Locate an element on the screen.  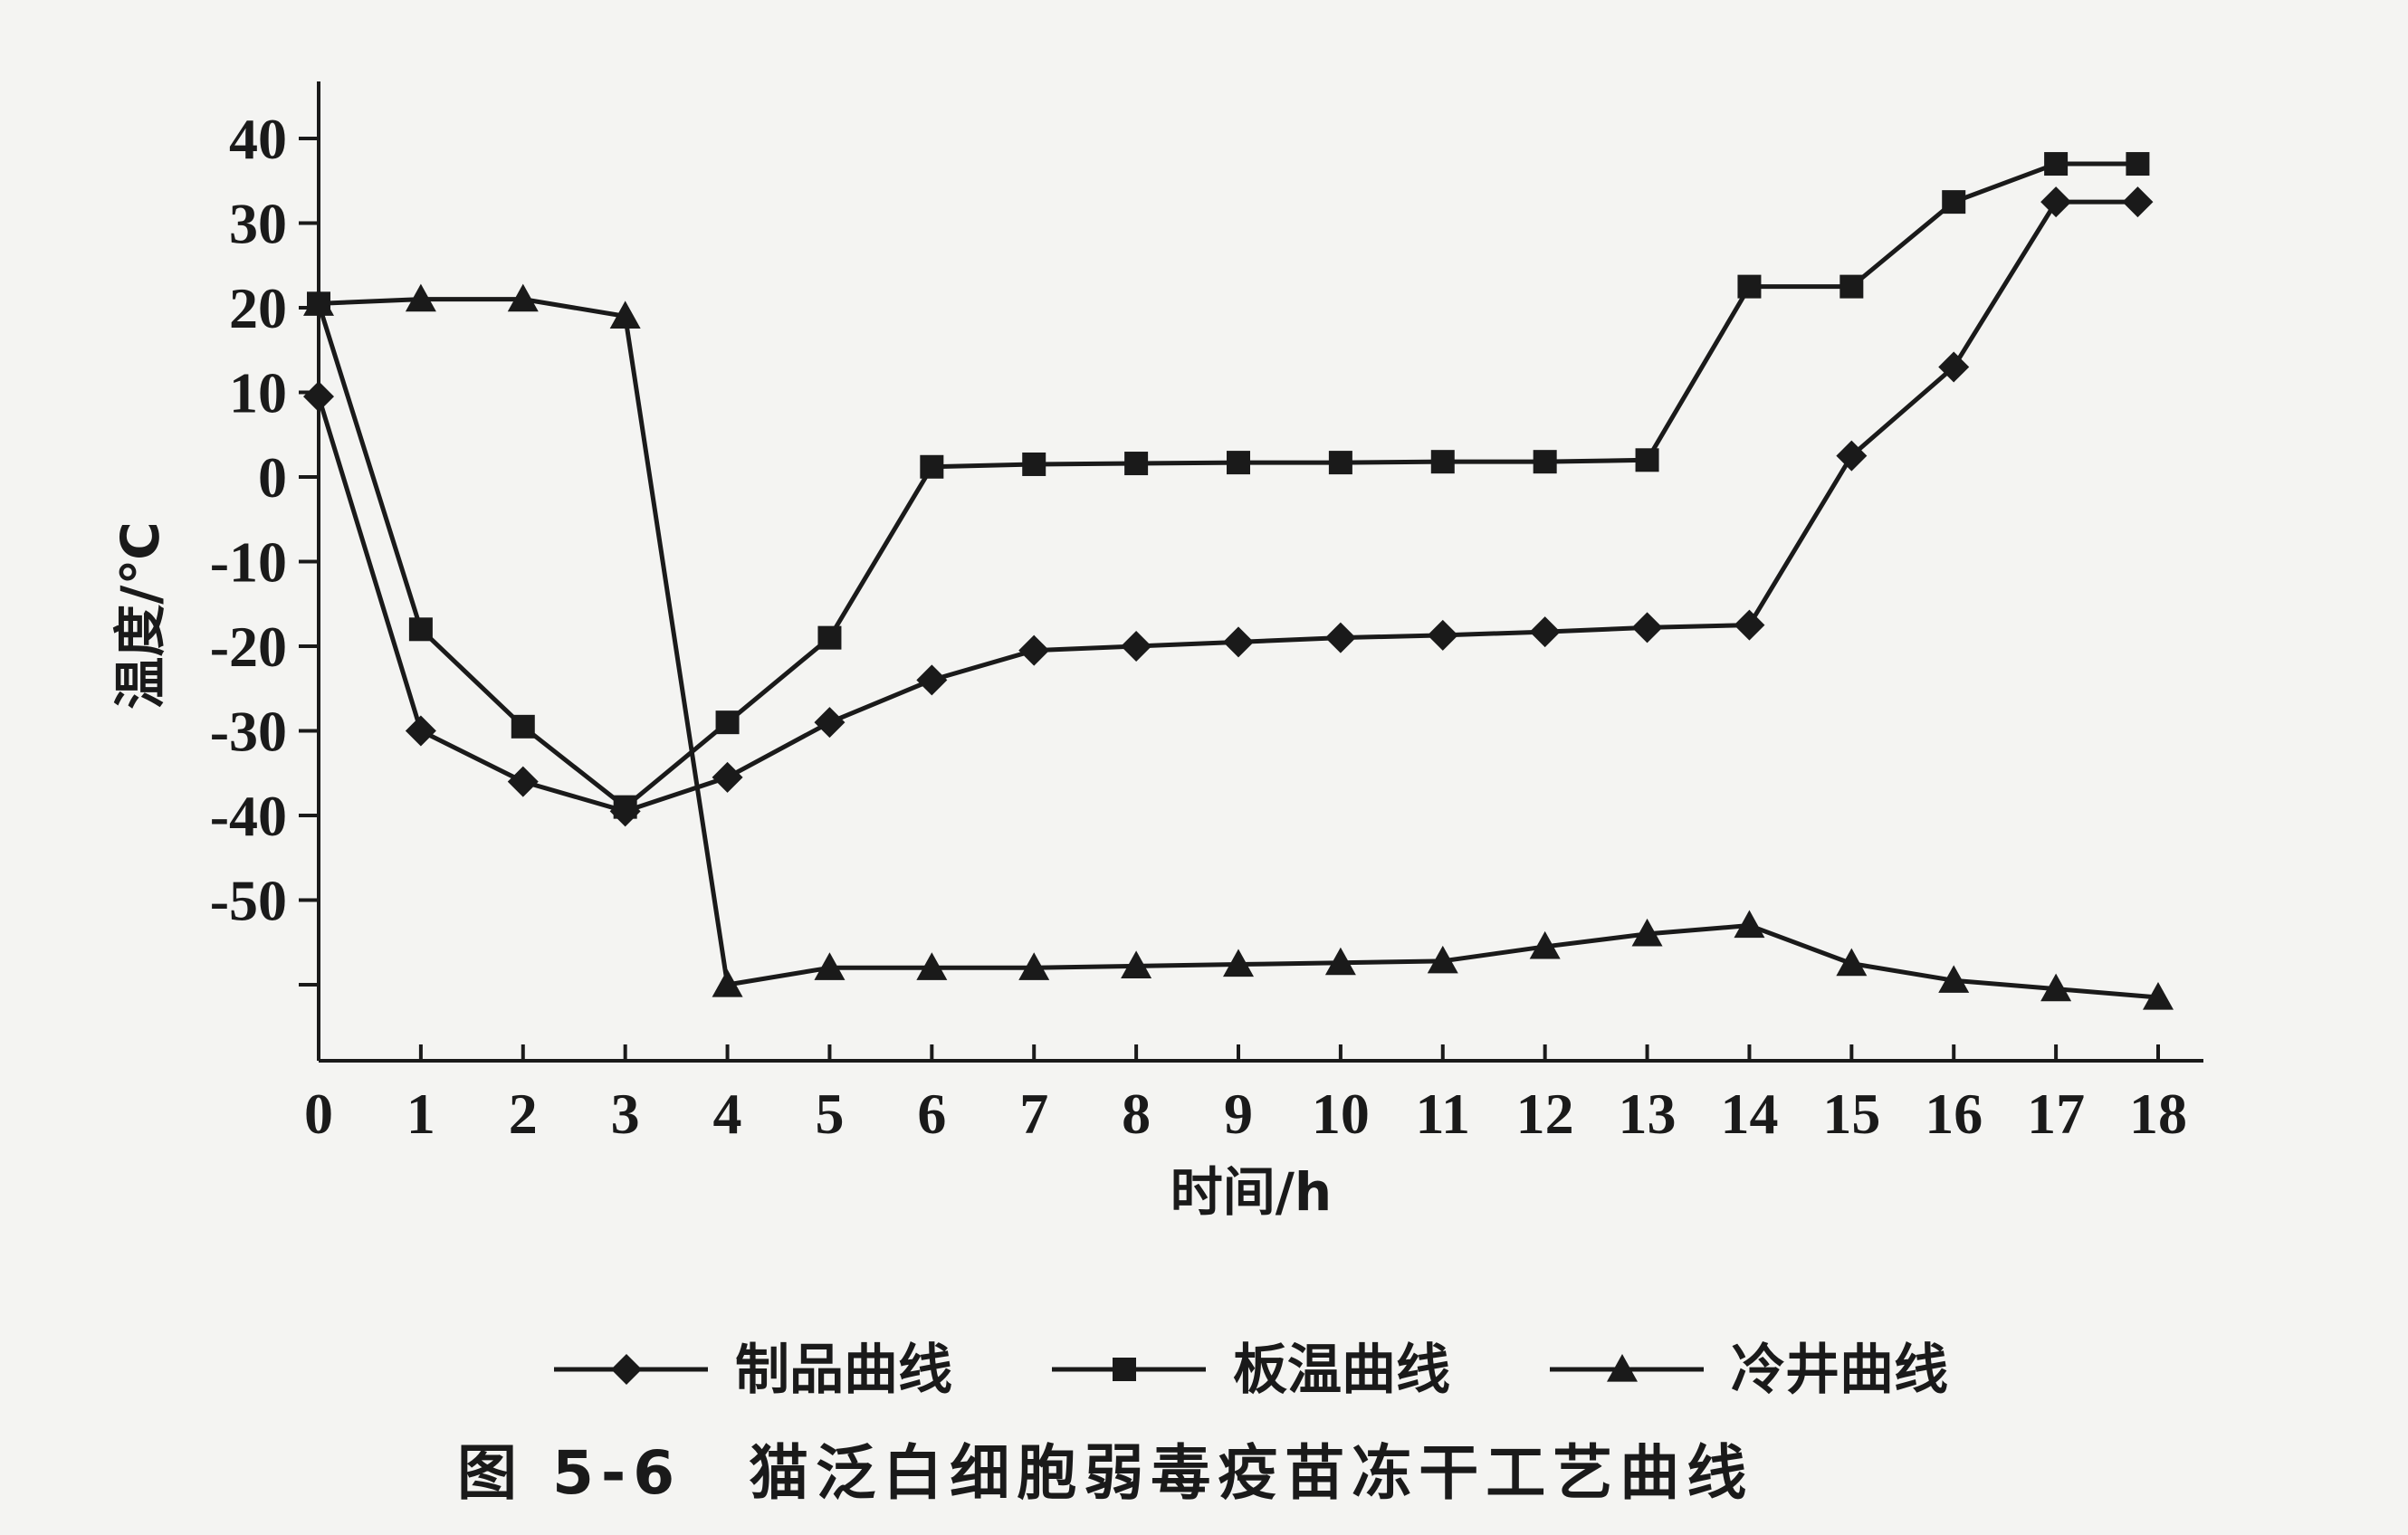
x-tick-label: 18 is located at coordinates (2158, 1114).